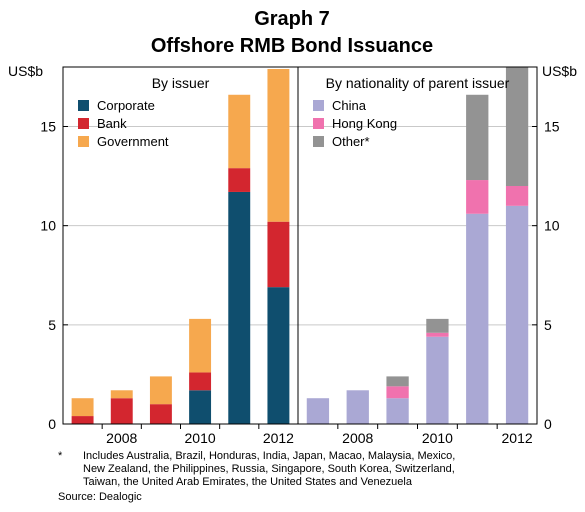  Describe the element at coordinates (126, 105) in the screenshot. I see `legend-label: Corporate` at that location.